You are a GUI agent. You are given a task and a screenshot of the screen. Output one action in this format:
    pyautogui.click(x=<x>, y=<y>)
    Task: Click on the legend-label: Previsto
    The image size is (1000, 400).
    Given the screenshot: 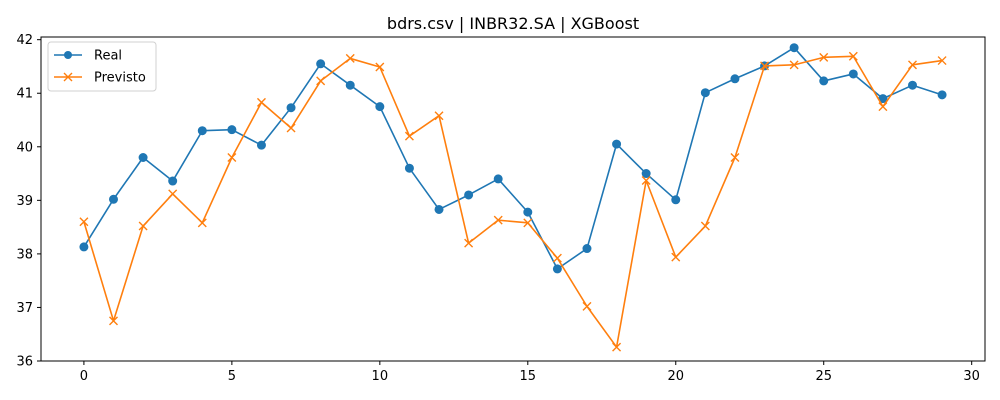 What is the action you would take?
    pyautogui.click(x=120, y=78)
    